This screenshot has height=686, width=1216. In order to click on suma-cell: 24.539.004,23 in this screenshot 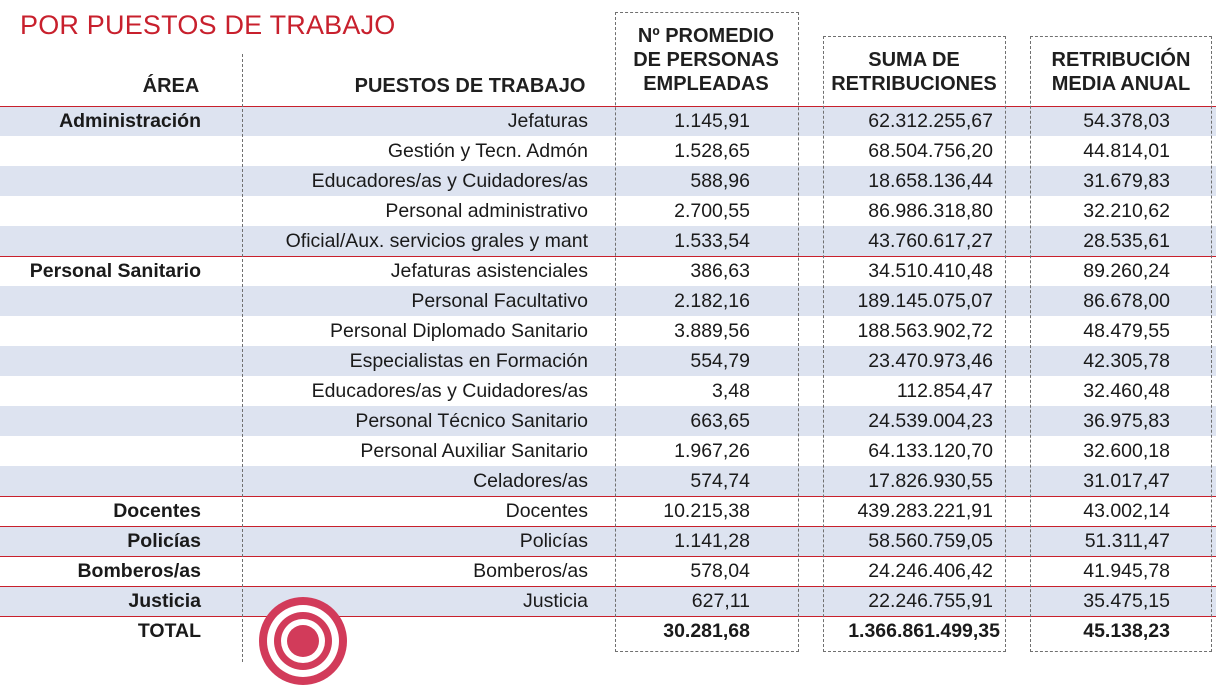, I will do `click(930, 421)`.